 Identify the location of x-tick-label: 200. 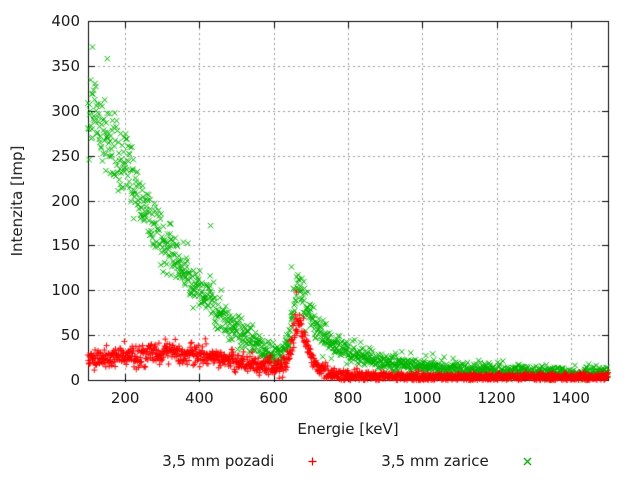
(125, 398).